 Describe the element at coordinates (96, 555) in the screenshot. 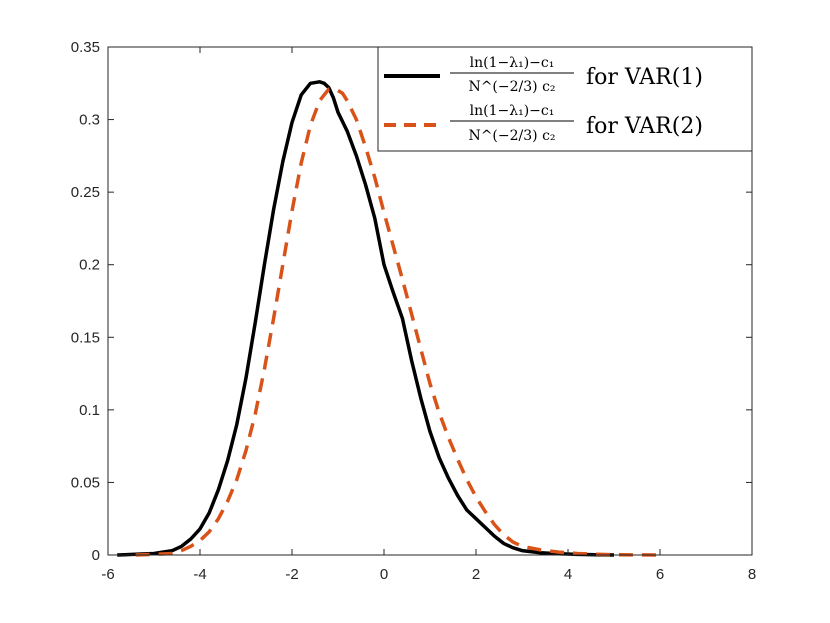

I see `y-tick-label: 0` at that location.